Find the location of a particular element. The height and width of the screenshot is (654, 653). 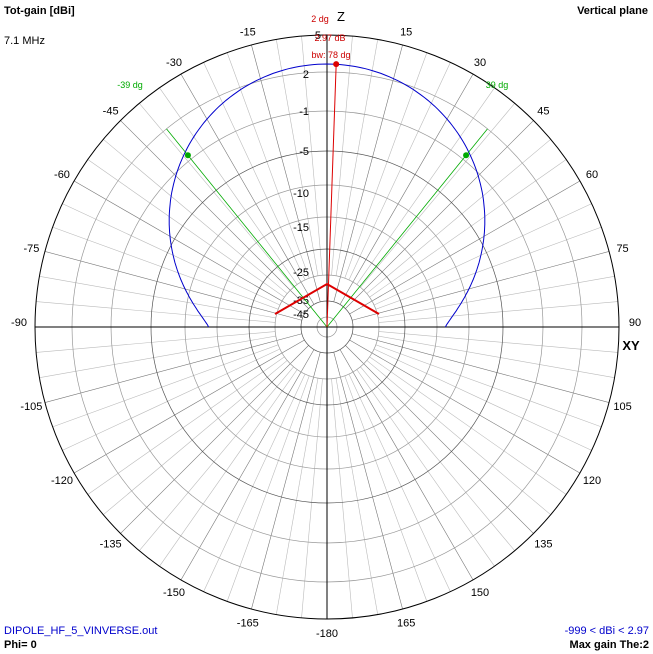

max-angle-label: 2 dg is located at coordinates (320, 19).